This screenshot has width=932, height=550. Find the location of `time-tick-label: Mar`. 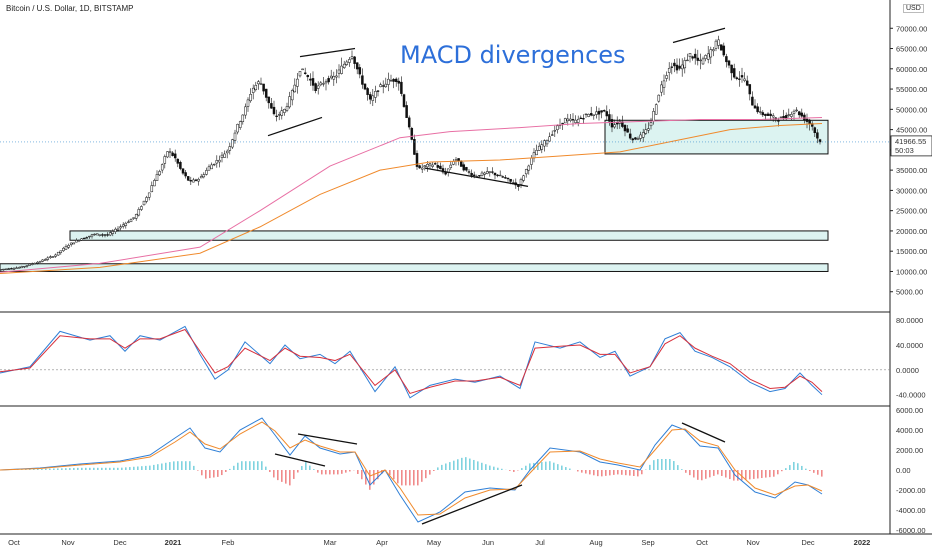

time-tick-label: Mar is located at coordinates (330, 542).